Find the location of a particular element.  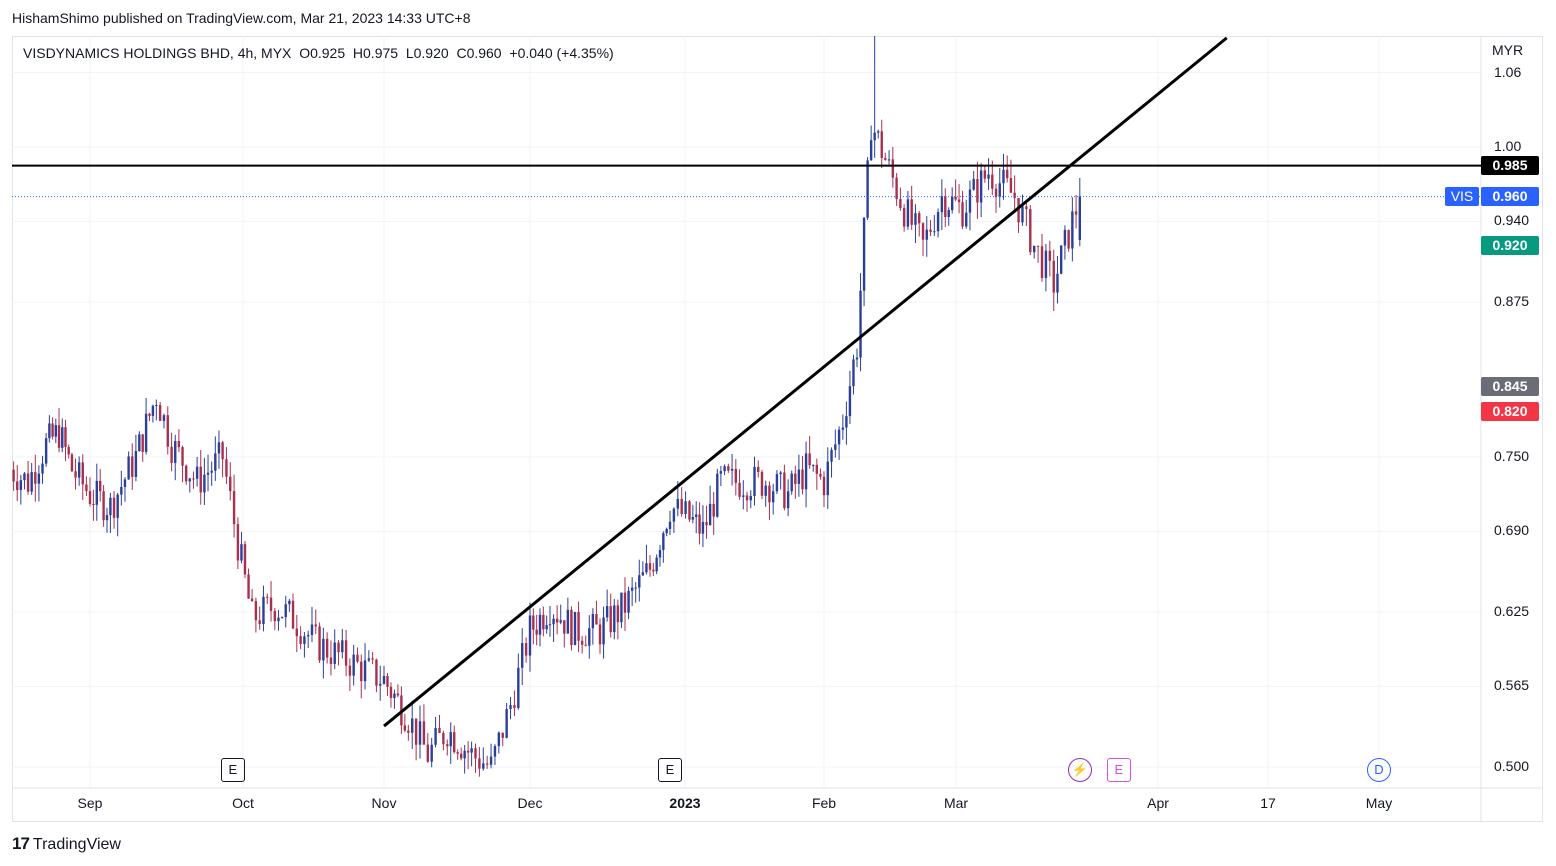

event-earnings-upcoming-icon: E is located at coordinates (1118, 770).